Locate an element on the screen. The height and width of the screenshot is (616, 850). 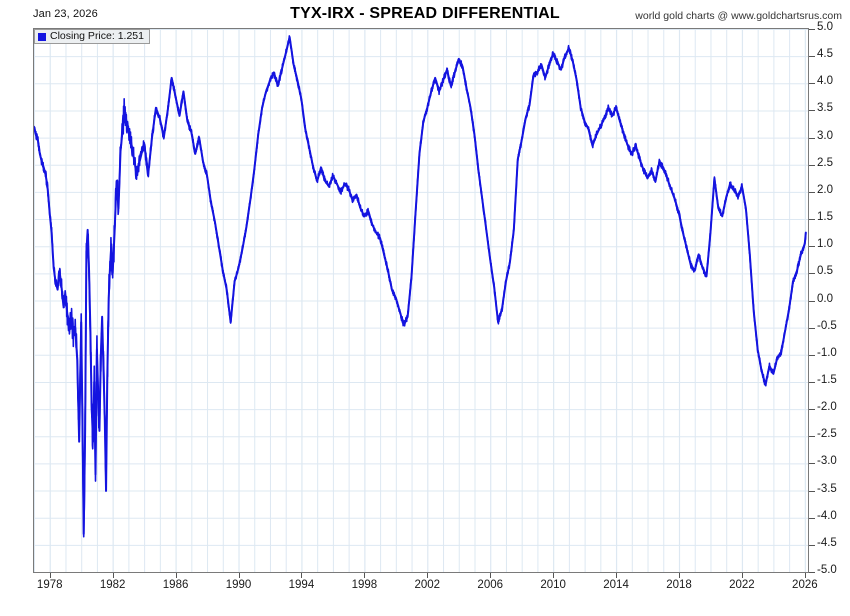
page-title: TYX-IRX - SPREAD DIFFERENTIAL is located at coordinates (425, 13).